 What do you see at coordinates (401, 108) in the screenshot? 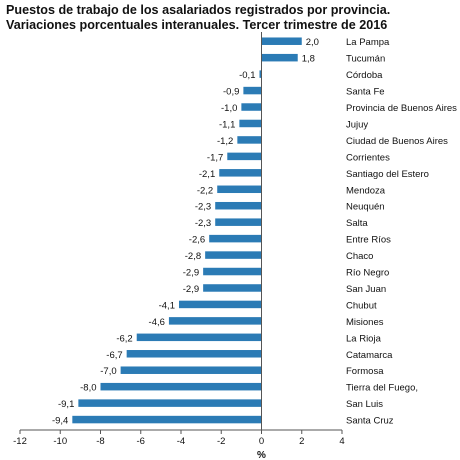
I see `category-label: Provincia de Buenos Aires` at bounding box center [401, 108].